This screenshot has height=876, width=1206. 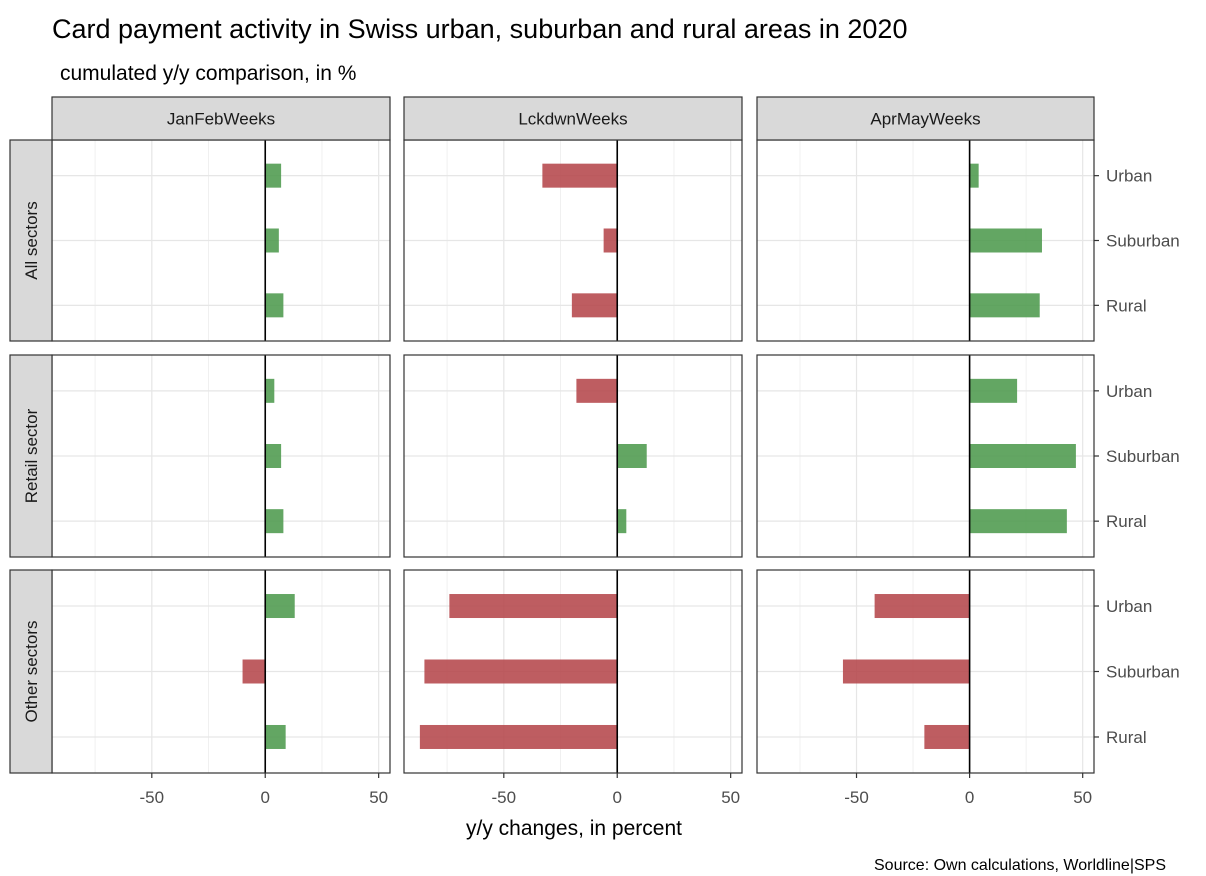 What do you see at coordinates (1020, 865) in the screenshot?
I see `chart-caption: Source: Own calculations, Worldline|SPS` at bounding box center [1020, 865].